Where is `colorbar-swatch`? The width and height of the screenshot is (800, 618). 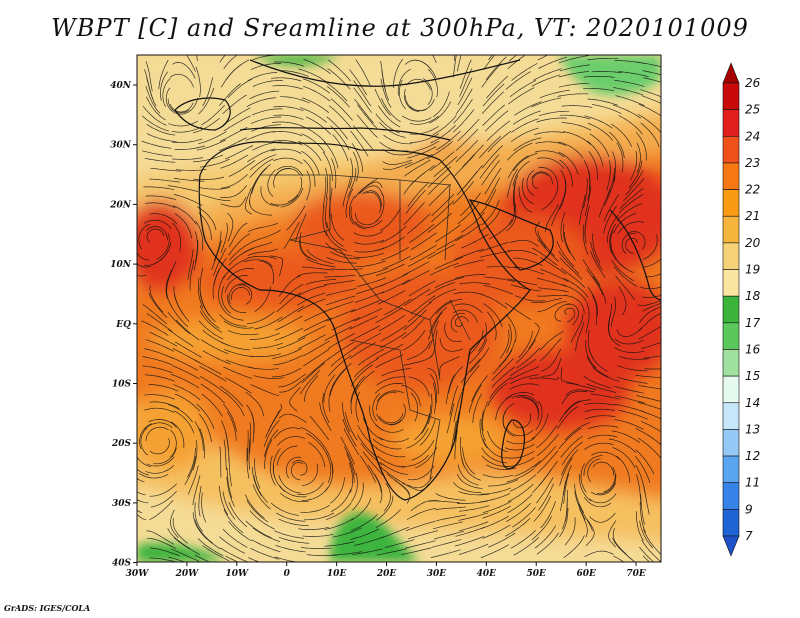
colorbar-swatch is located at coordinates (731, 389).